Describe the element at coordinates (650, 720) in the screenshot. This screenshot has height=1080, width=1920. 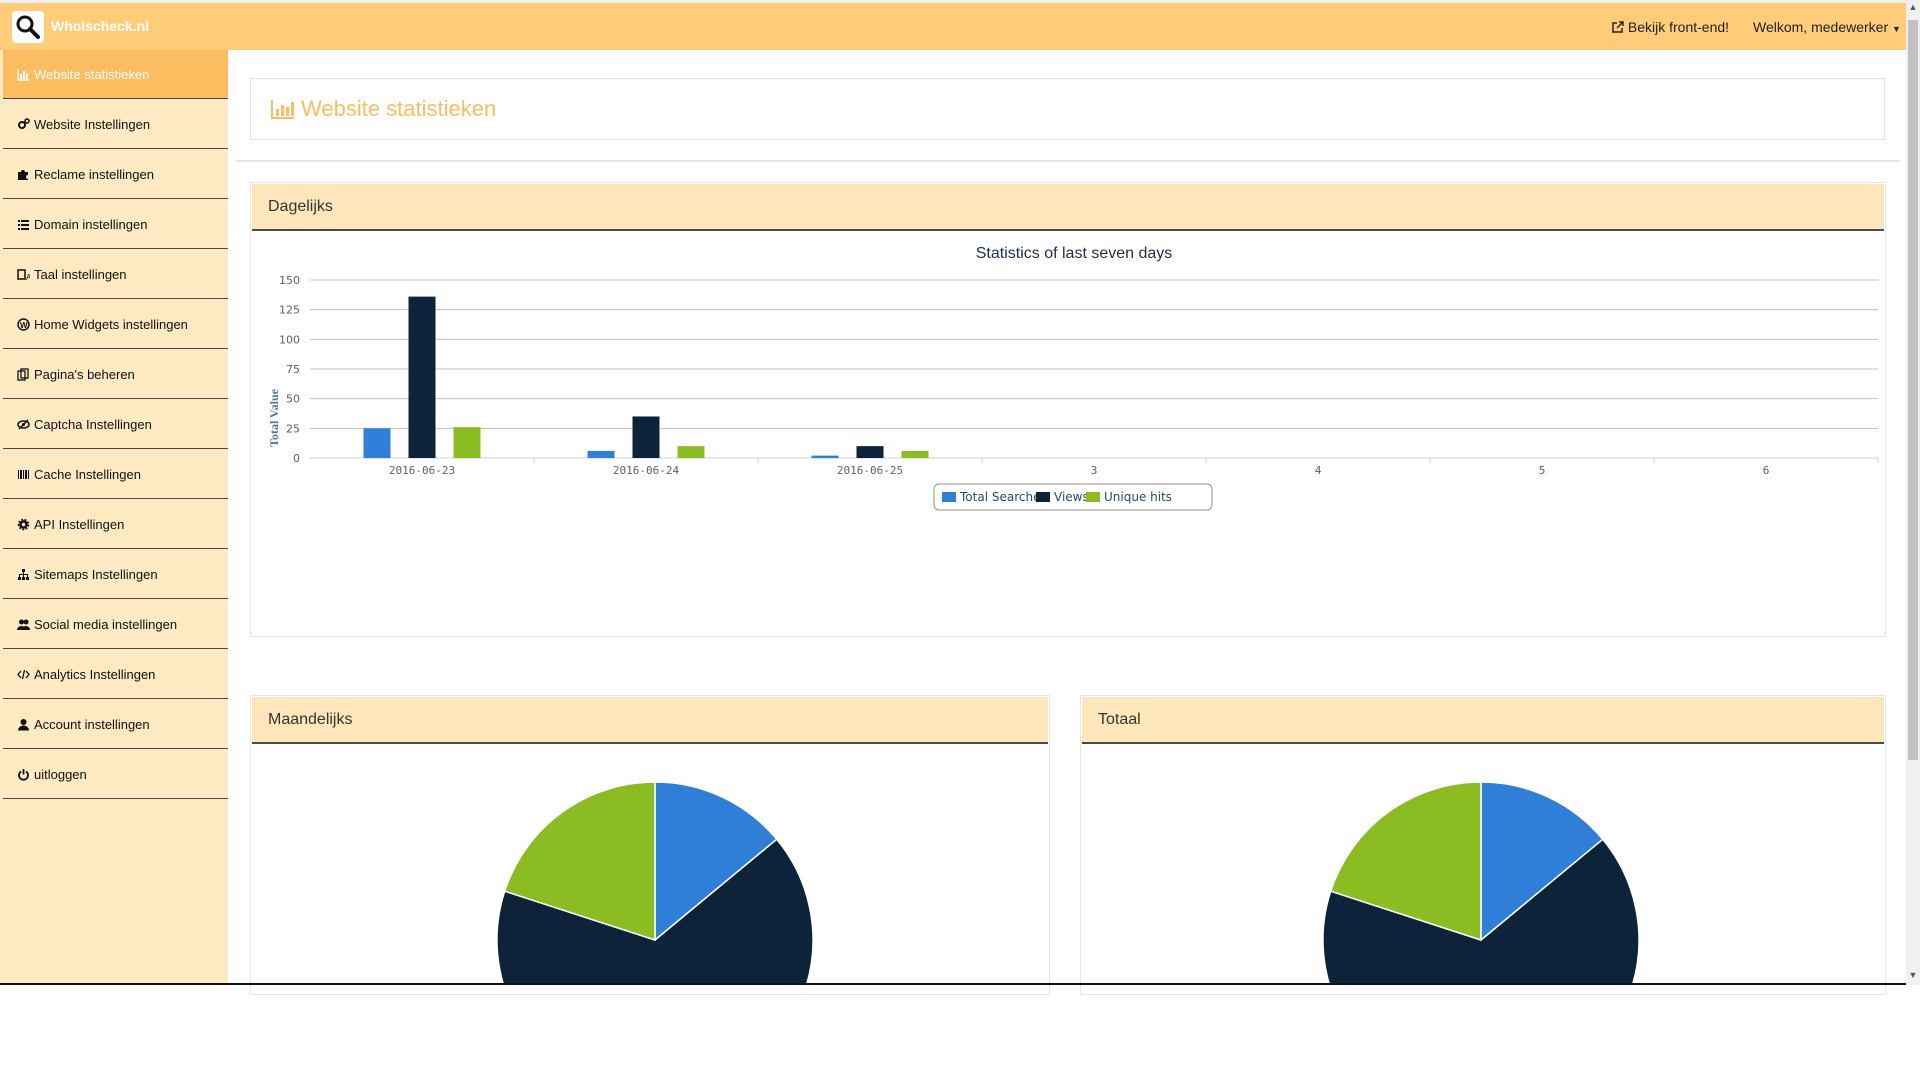
I see `monthly-panel-heading: Maandelijks` at that location.